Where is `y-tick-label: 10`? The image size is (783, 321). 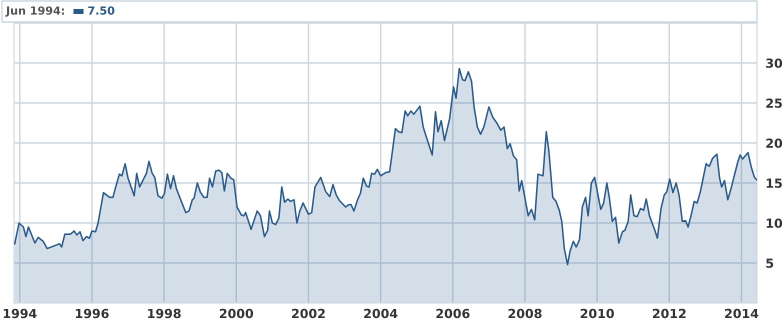 y-tick-label: 10 is located at coordinates (774, 223).